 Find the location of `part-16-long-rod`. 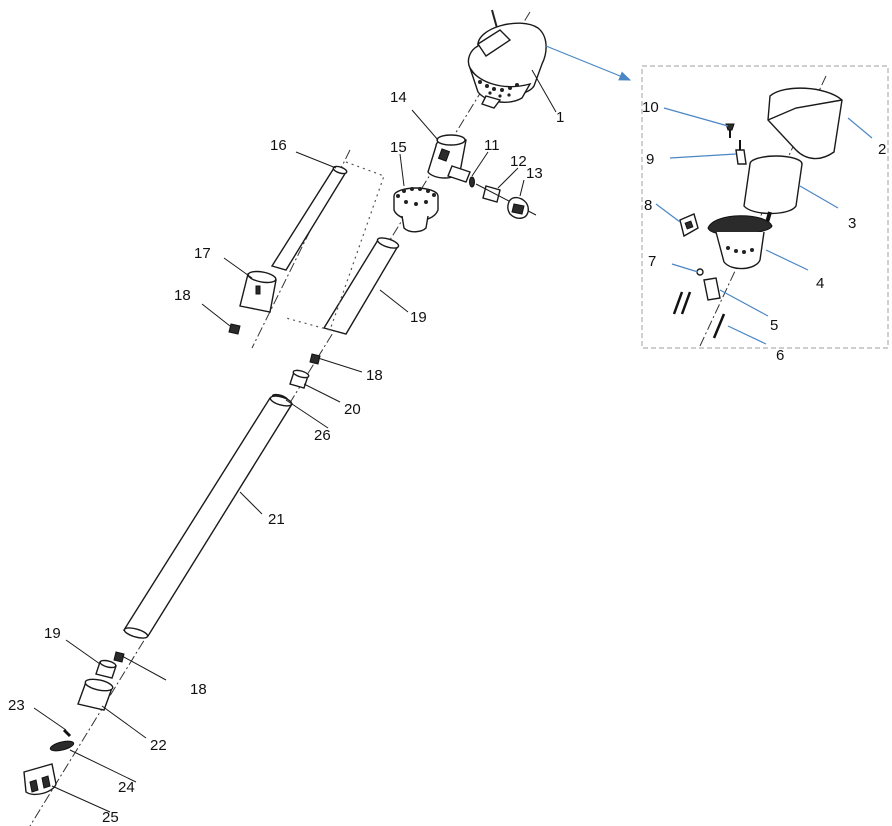

part-16-long-rod is located at coordinates (301, 249).